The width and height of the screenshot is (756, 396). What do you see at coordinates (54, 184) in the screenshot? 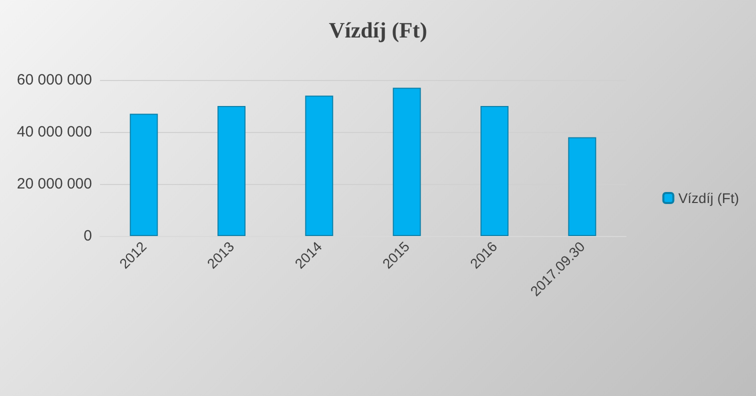
I see `y-tick-label: 20 000 000` at bounding box center [54, 184].